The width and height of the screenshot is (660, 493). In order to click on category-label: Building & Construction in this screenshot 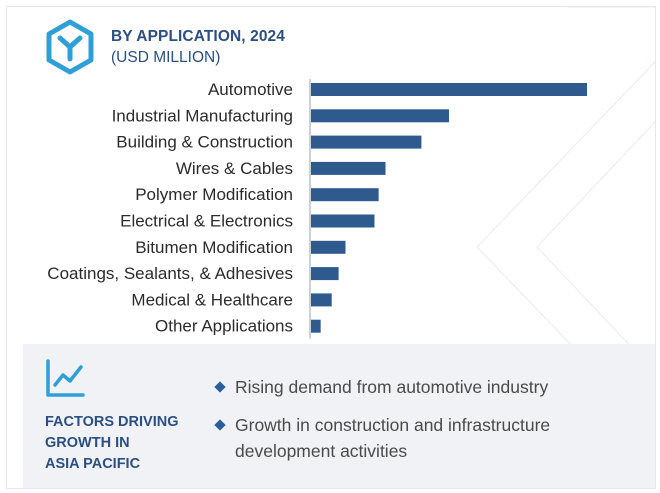, I will do `click(204, 142)`.